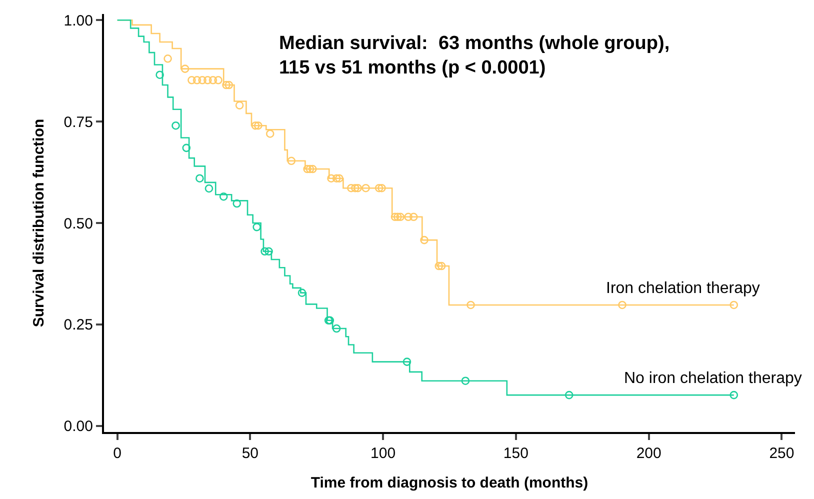 The height and width of the screenshot is (499, 814). What do you see at coordinates (39, 223) in the screenshot?
I see `y-axis-title: Survival distribution function` at bounding box center [39, 223].